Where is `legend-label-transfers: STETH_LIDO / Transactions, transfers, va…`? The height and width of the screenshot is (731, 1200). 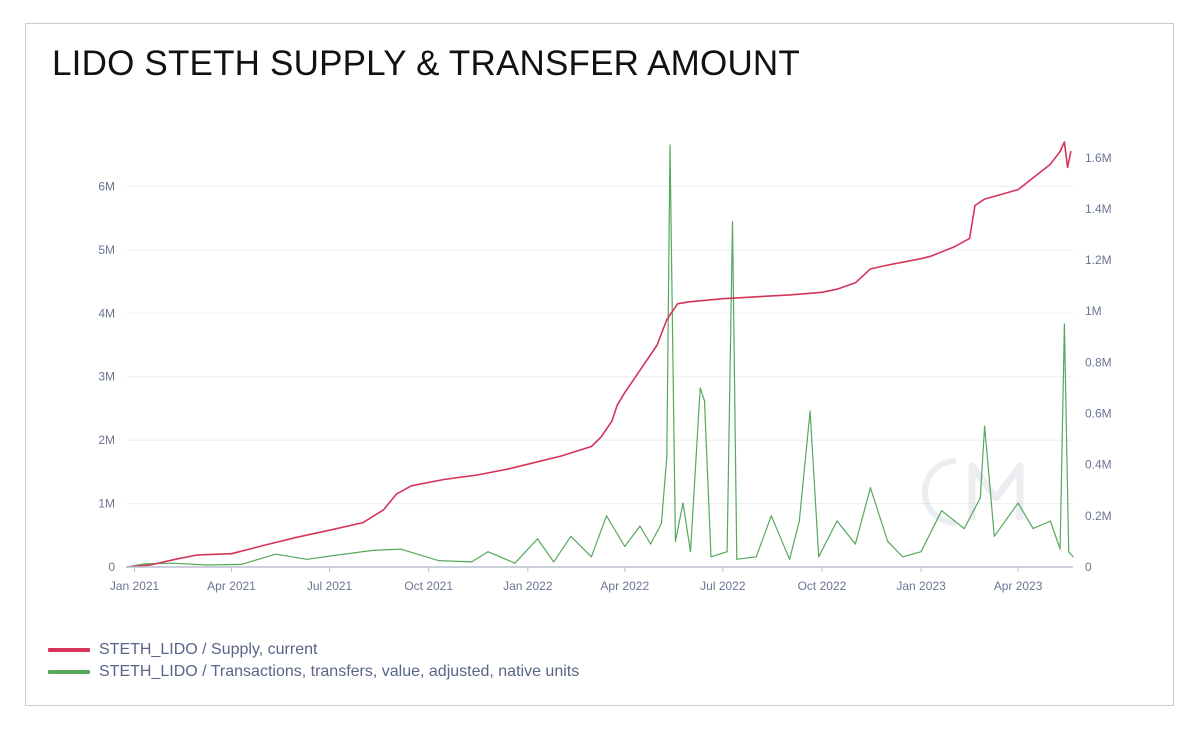
legend-label-transfers: STETH_LIDO / Transactions, transfers, va… is located at coordinates (339, 671).